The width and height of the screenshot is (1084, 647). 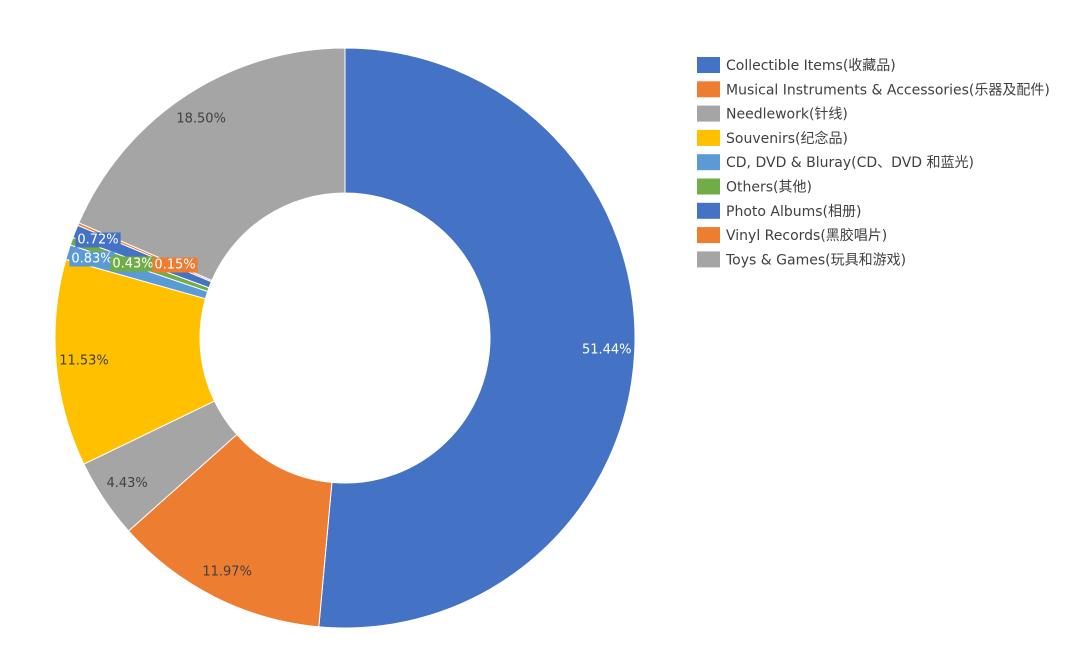 I want to click on legend-label: Toys & Games(玩具和游戏), so click(x=815, y=260).